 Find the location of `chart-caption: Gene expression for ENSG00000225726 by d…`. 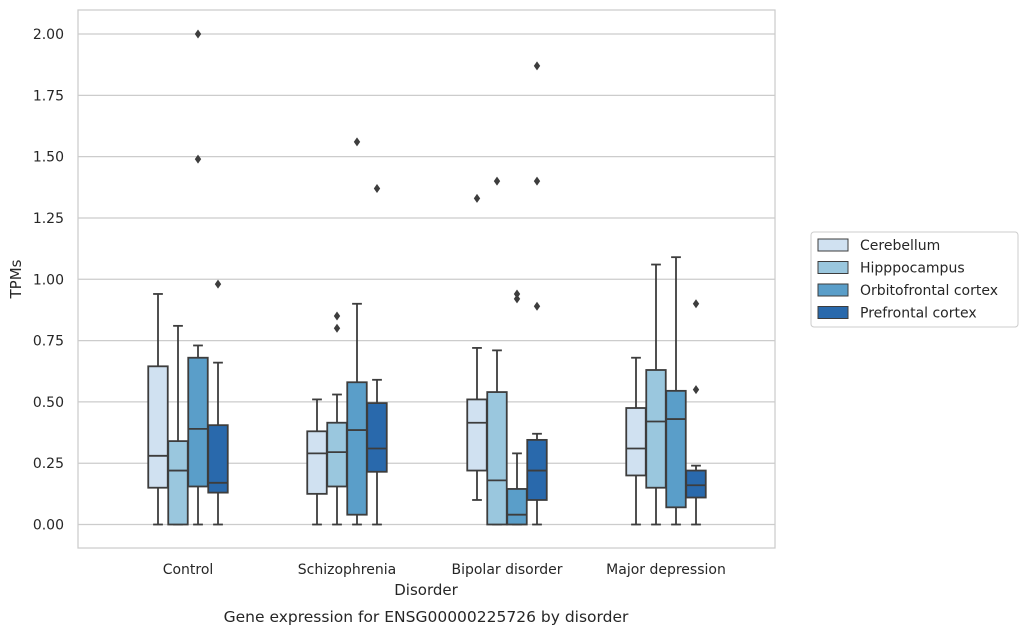

chart-caption: Gene expression for ENSG00000225726 by d… is located at coordinates (426, 617).